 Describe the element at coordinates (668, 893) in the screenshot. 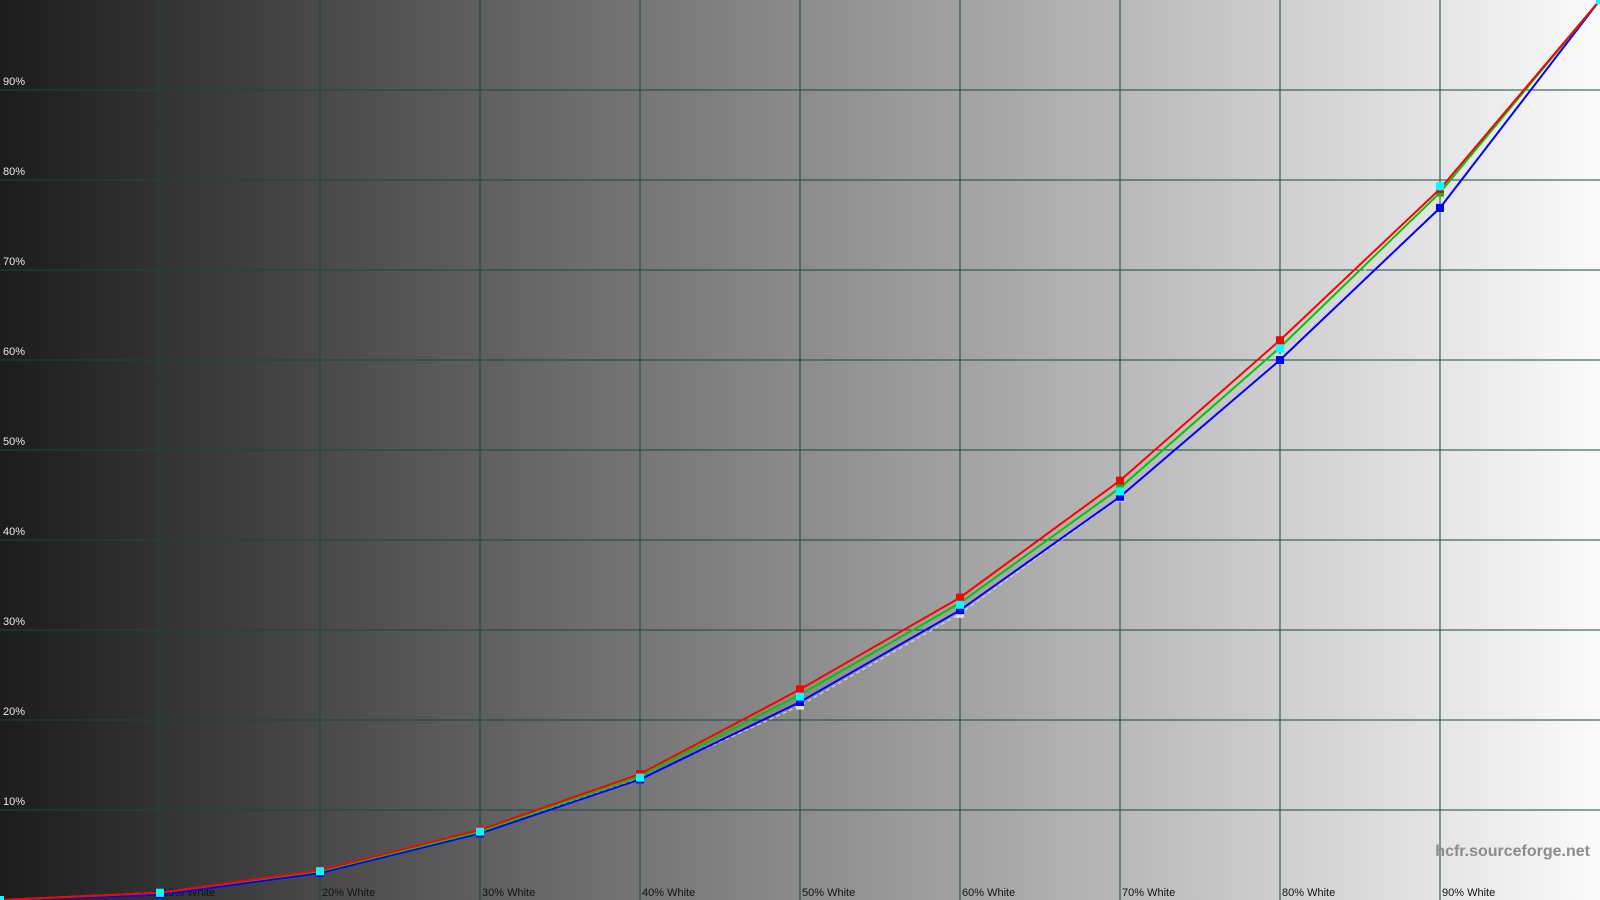

I see `x-tick-label: 40% White` at that location.